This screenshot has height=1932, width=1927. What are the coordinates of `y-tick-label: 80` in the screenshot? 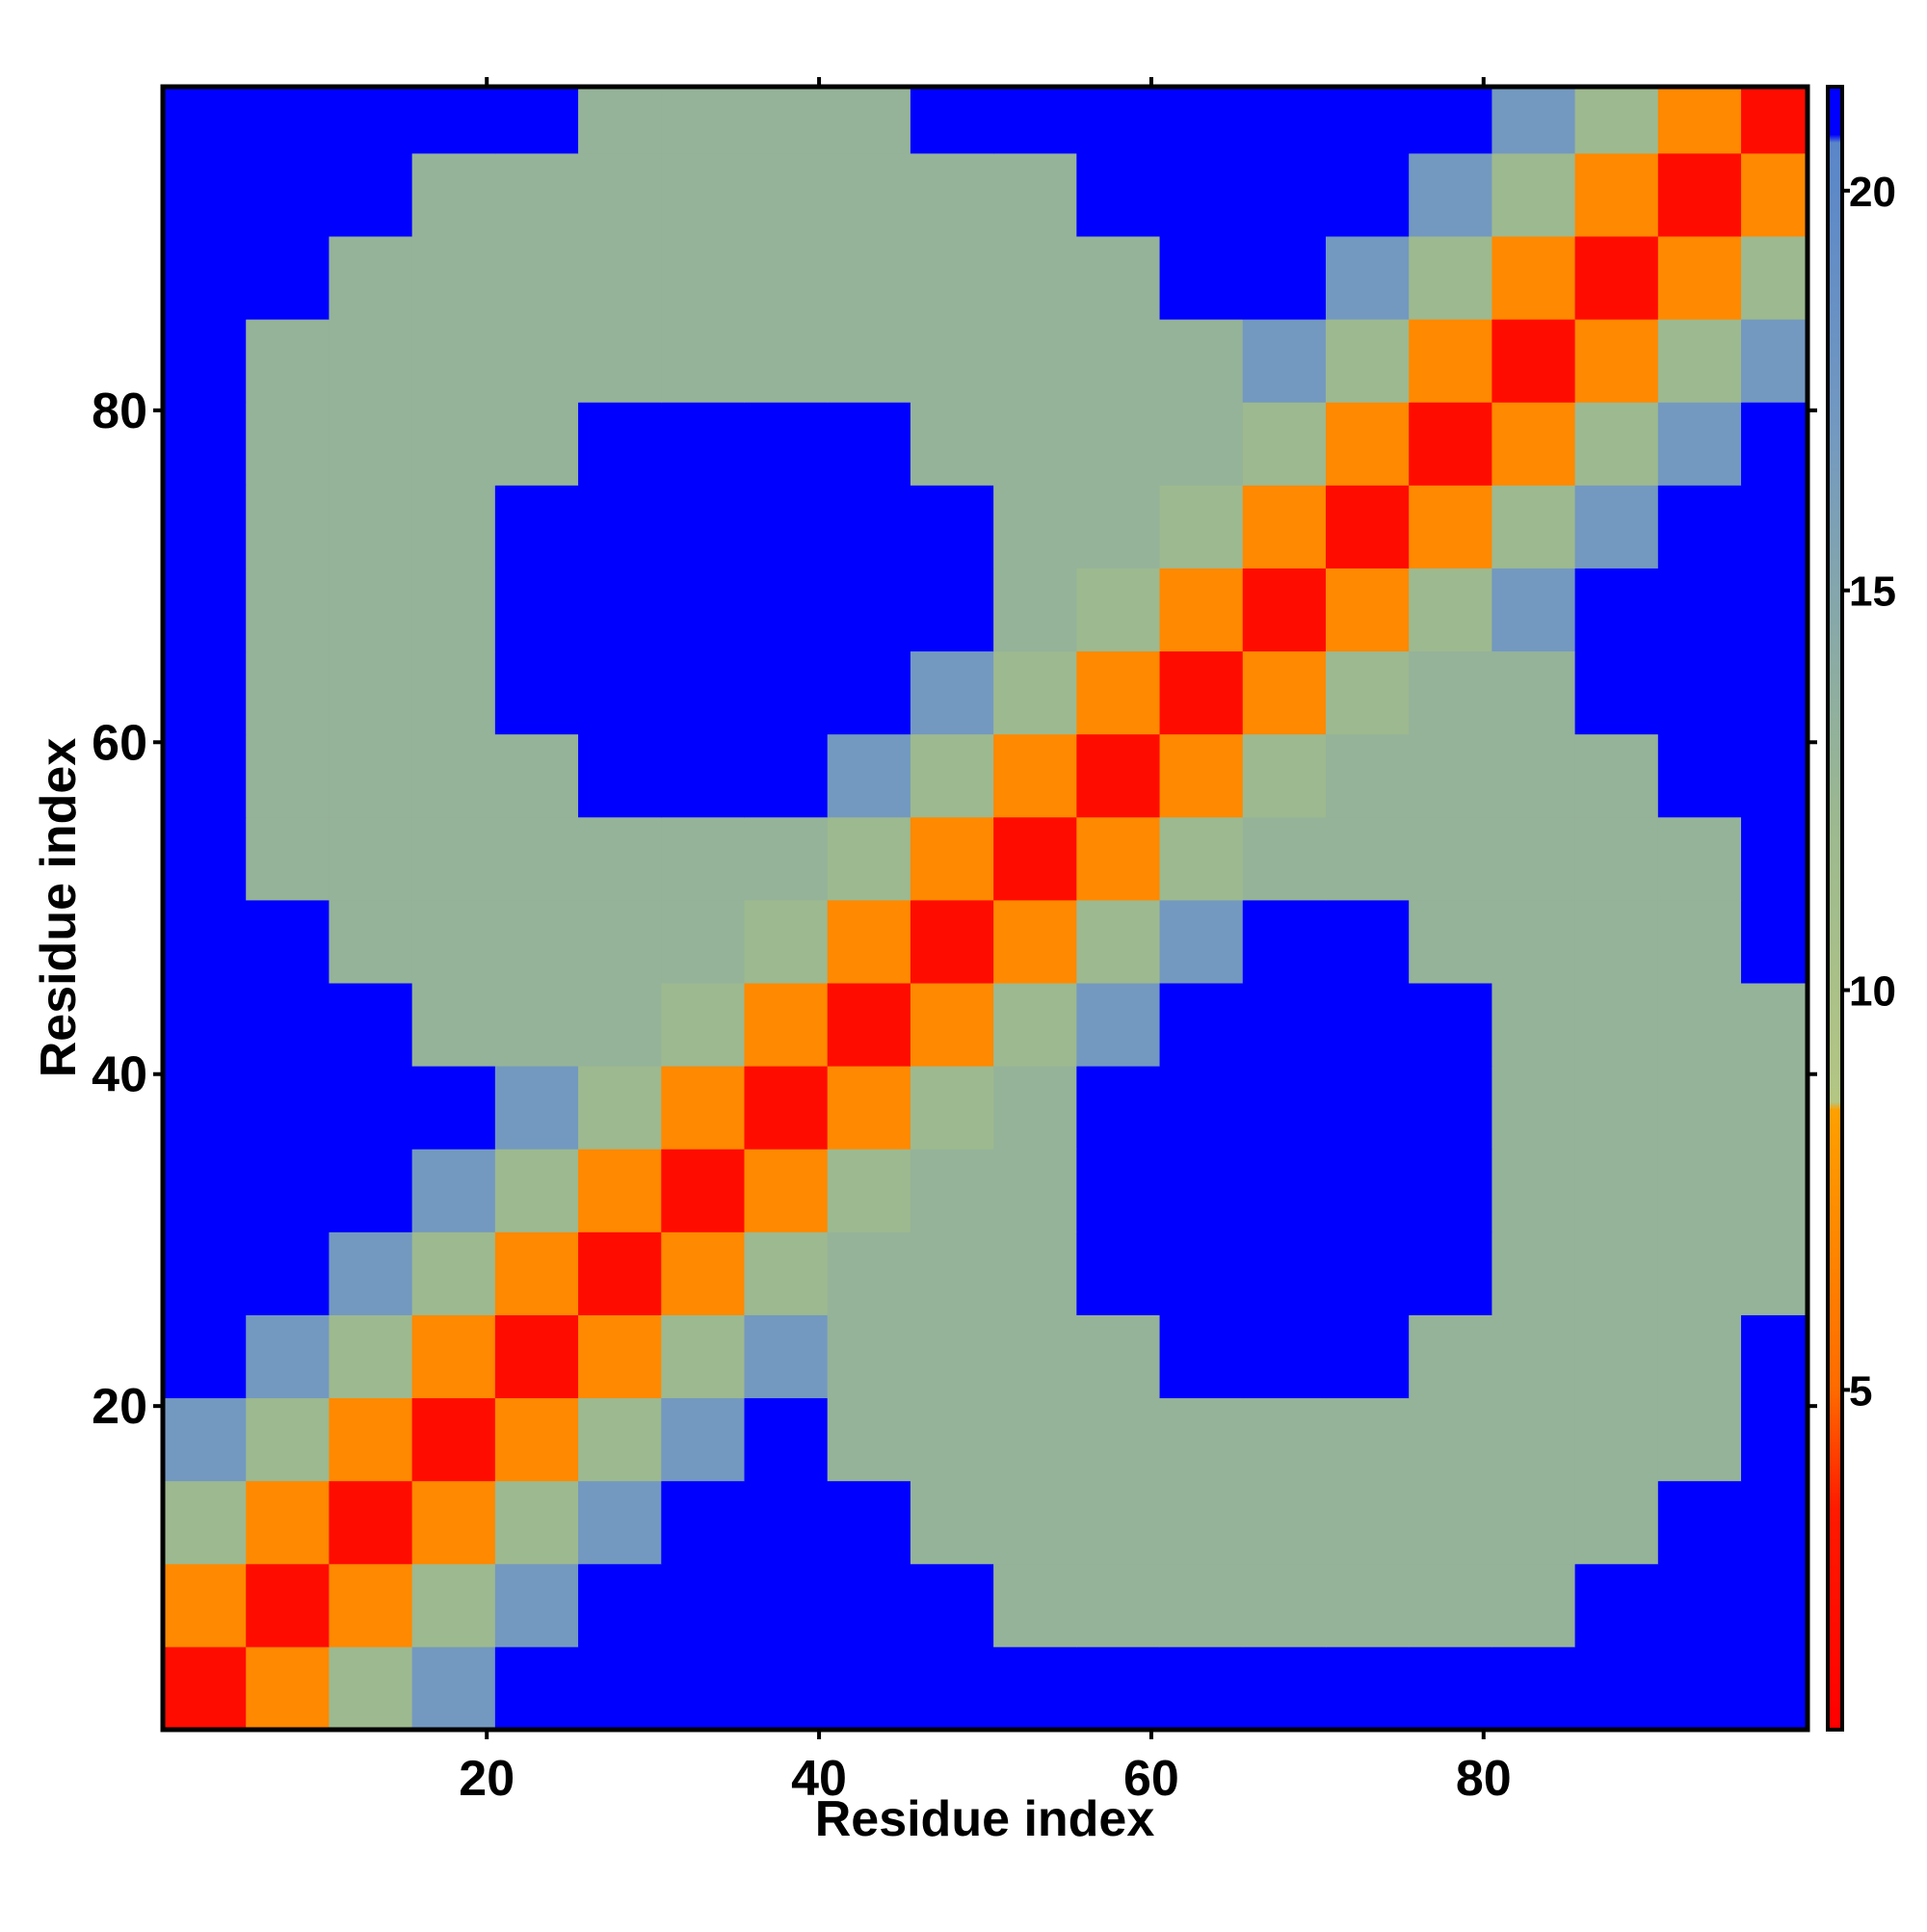 It's located at (120, 411).